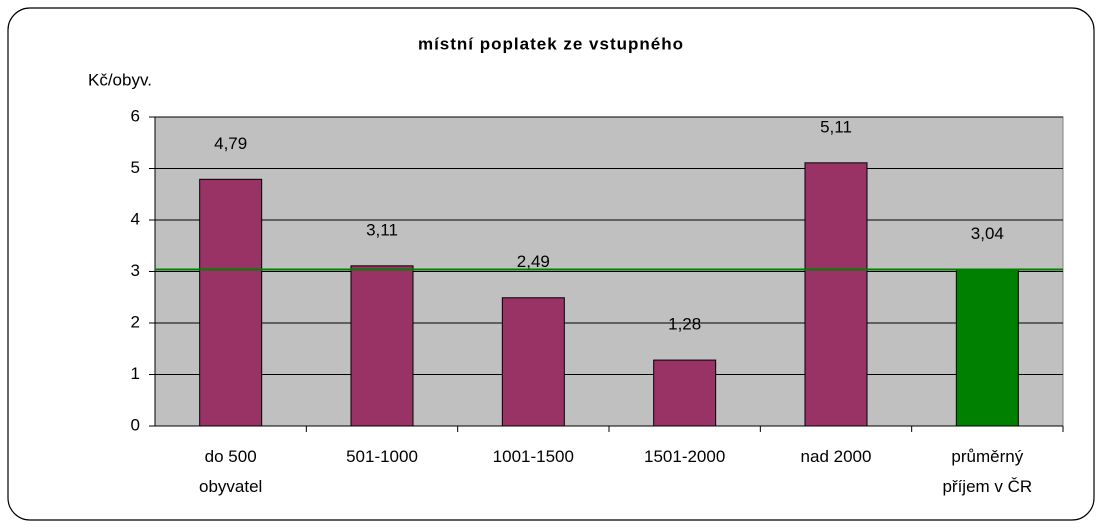  Describe the element at coordinates (684, 324) in the screenshot. I see `value-label: 1,28` at that location.